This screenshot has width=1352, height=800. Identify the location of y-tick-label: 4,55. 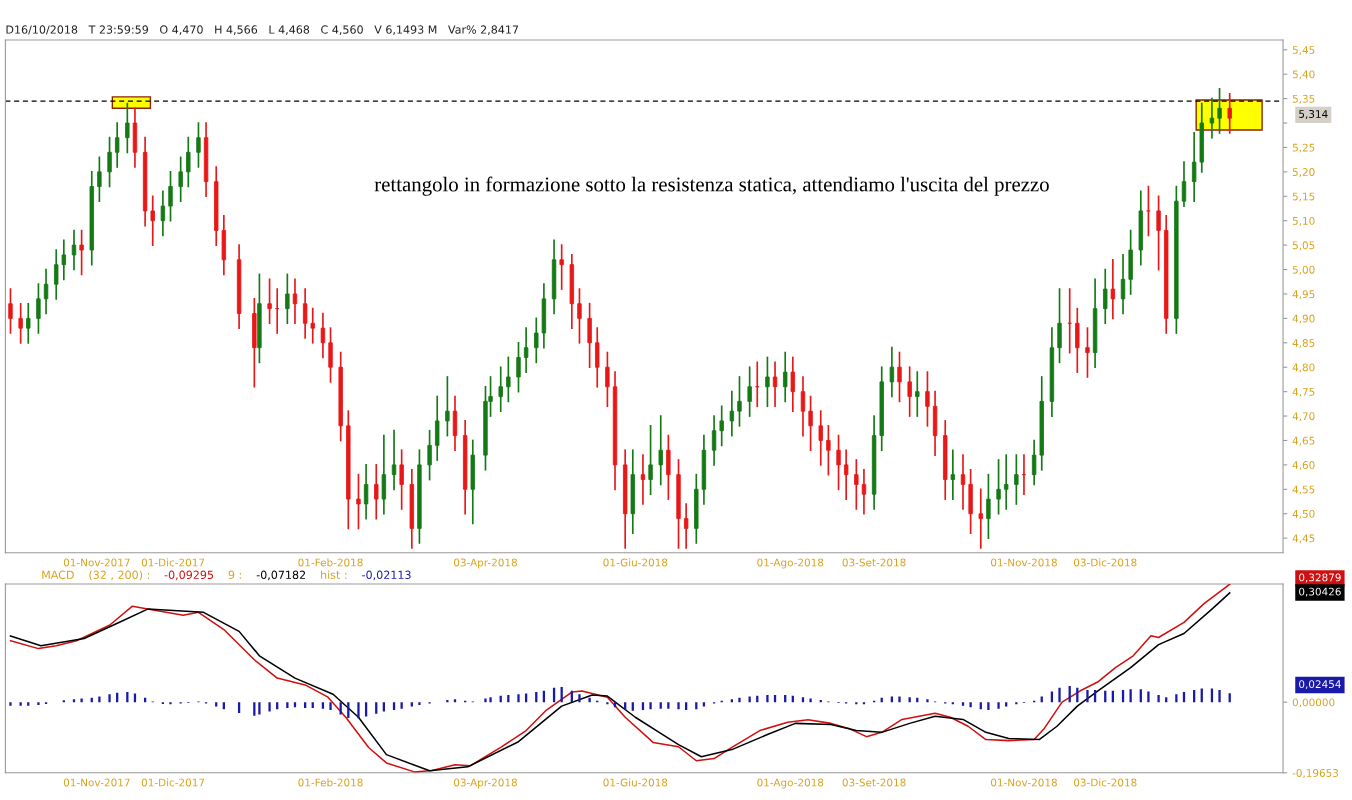
(1303, 490).